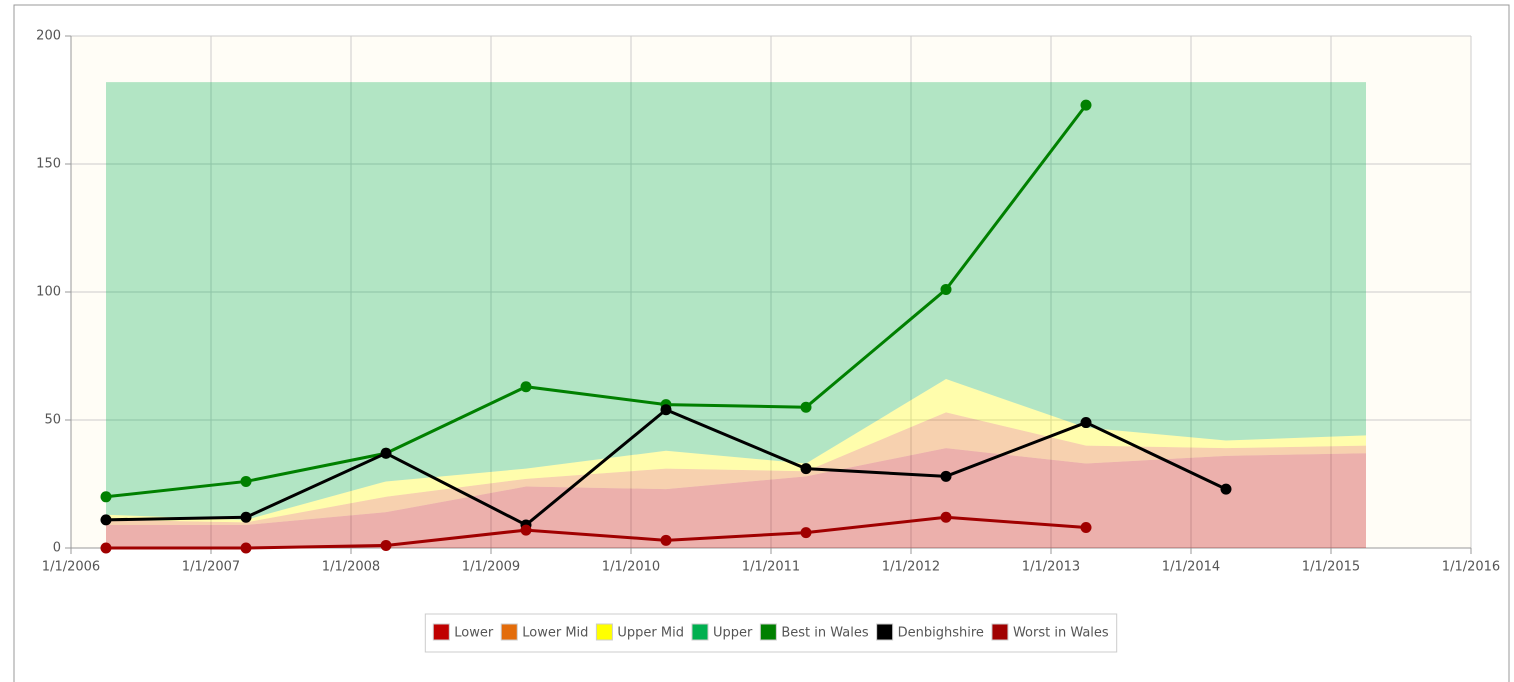 This screenshot has width=1514, height=682. Describe the element at coordinates (211, 567) in the screenshot. I see `x-tick-label: 1/1/2007` at that location.